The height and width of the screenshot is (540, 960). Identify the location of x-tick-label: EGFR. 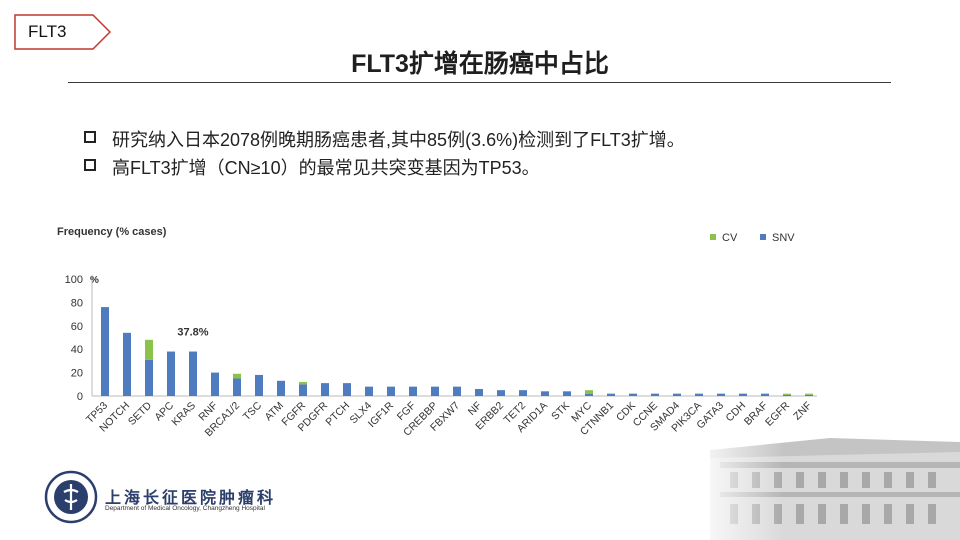
(777, 413).